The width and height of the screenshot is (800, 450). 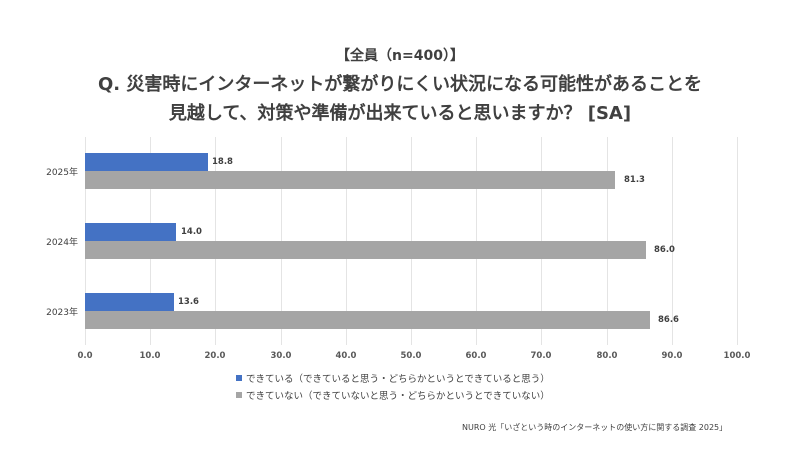 What do you see at coordinates (476, 356) in the screenshot?
I see `x-tick-label: 60.0` at bounding box center [476, 356].